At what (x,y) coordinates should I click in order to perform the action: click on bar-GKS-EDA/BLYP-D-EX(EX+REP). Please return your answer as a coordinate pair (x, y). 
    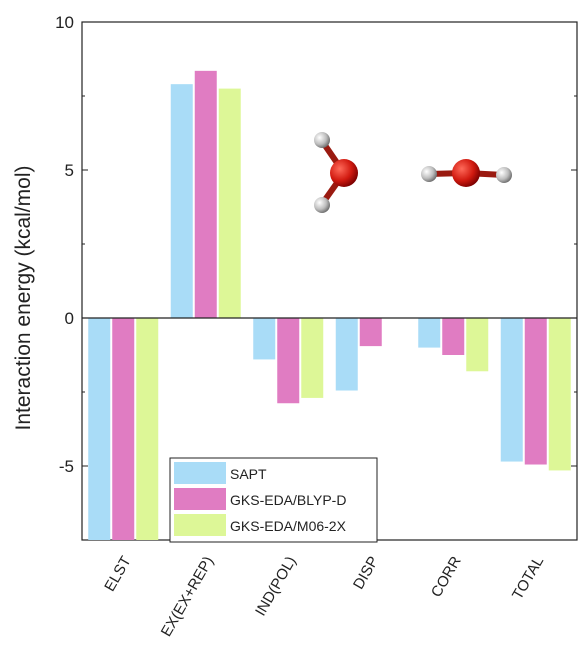
    Looking at the image, I should click on (205, 194).